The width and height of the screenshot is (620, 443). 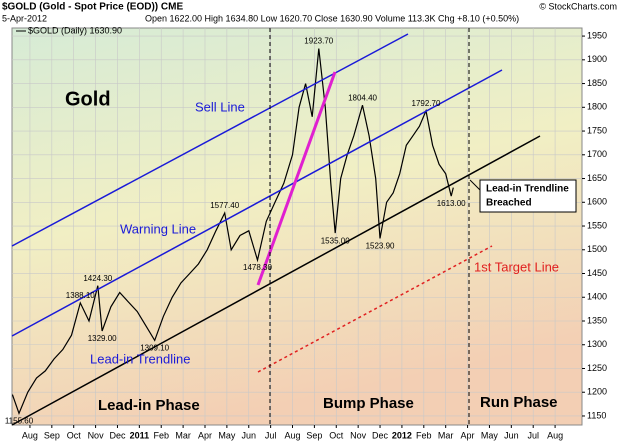 I want to click on chart-title: $GOLD (Gold - Spot Price (EOD)) CME, so click(x=92, y=7).